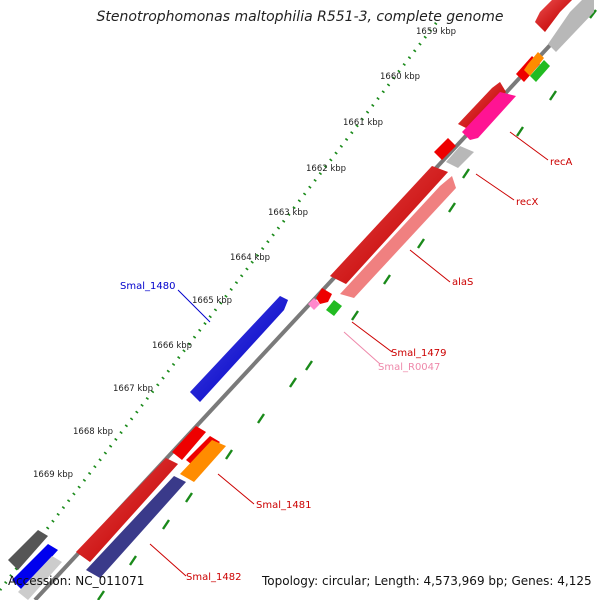 The height and width of the screenshot is (600, 600). I want to click on Smal_R0047-connector, so click(362, 348).